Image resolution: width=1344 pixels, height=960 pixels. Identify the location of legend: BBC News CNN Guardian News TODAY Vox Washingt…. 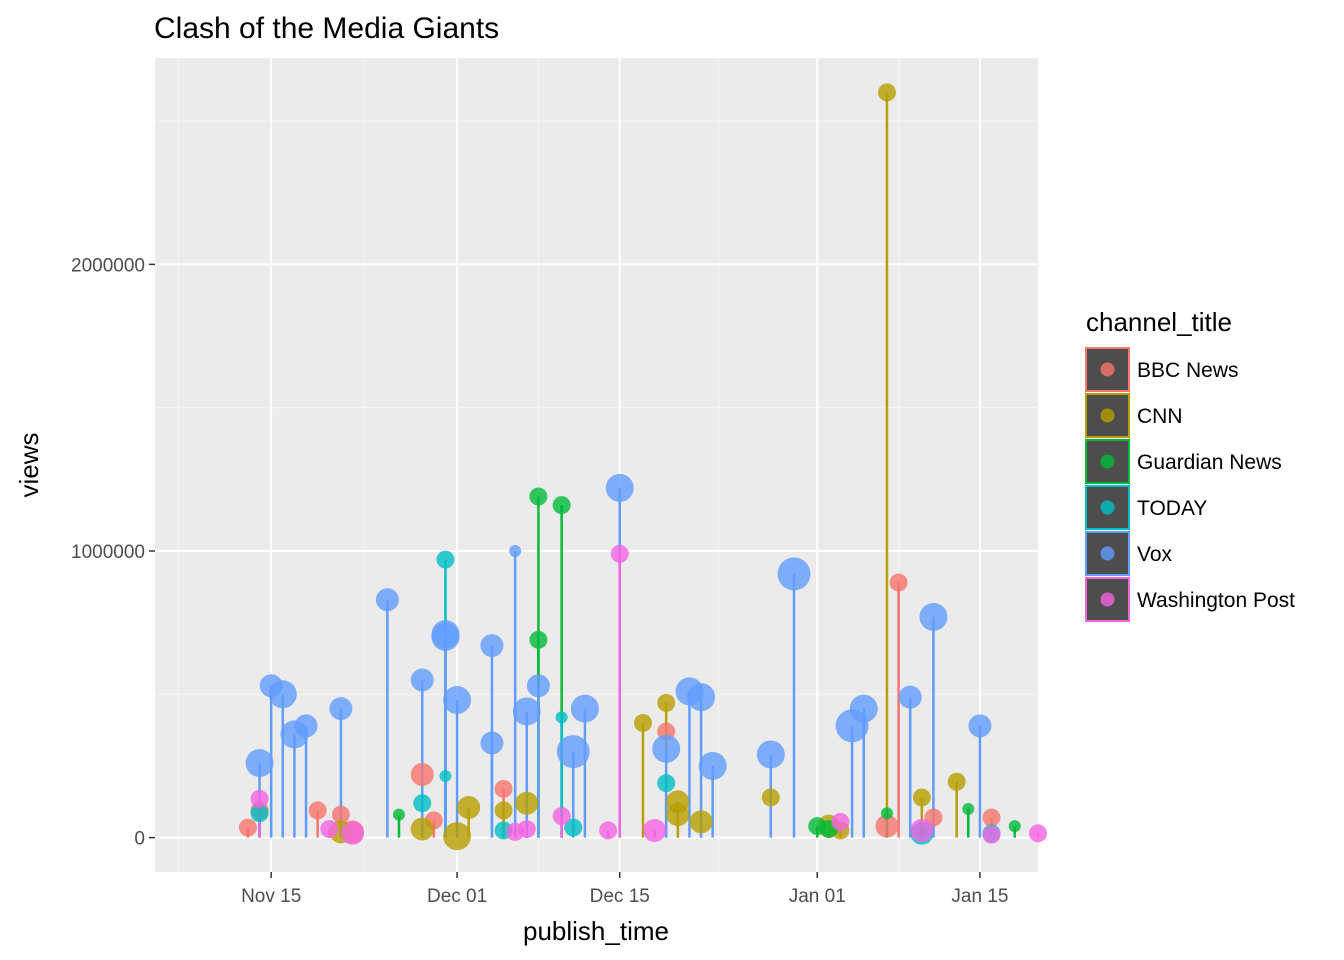
(1190, 484).